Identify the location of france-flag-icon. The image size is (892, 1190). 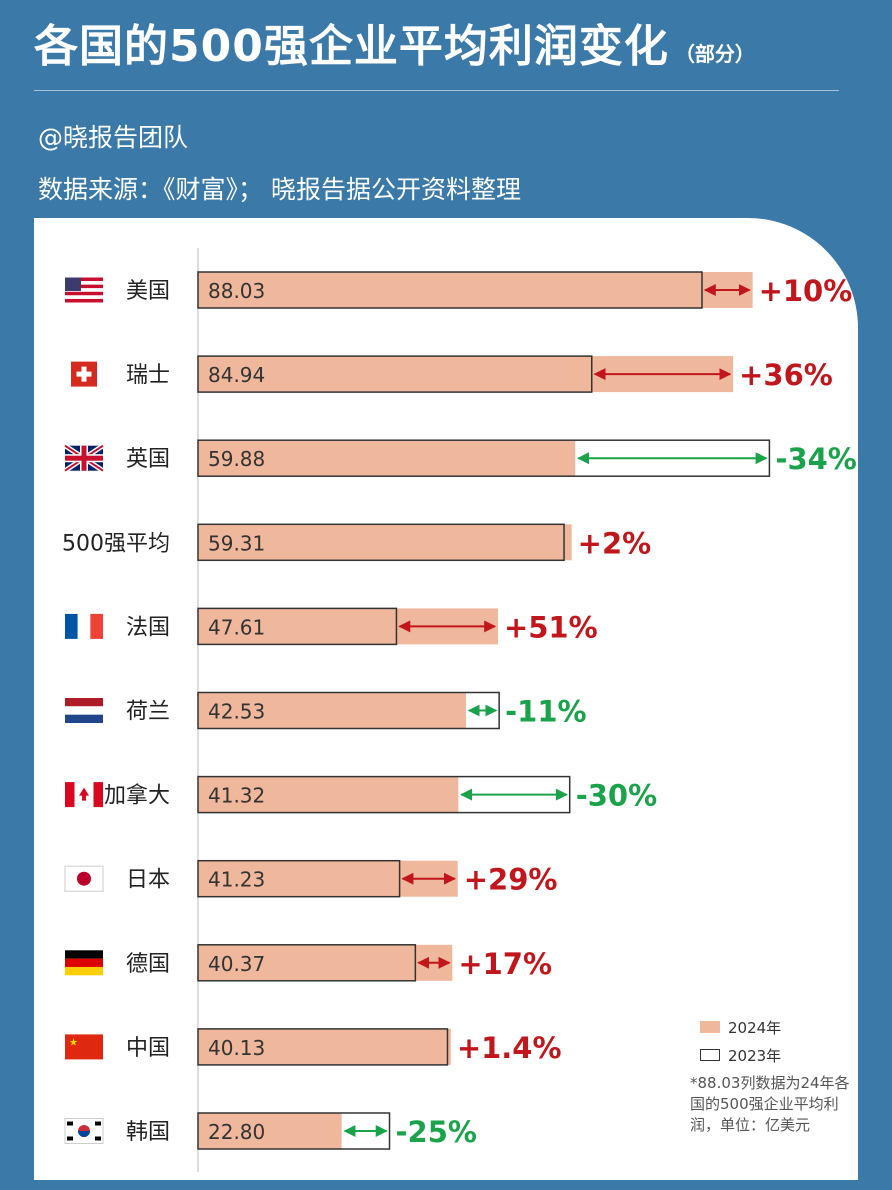
(84, 626).